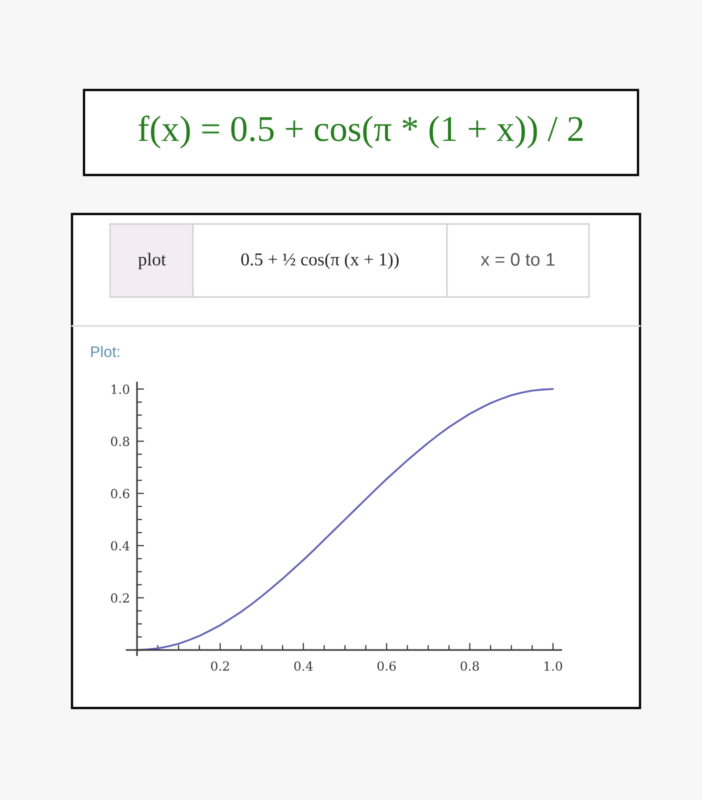 This screenshot has height=800, width=702. Describe the element at coordinates (105, 352) in the screenshot. I see `text: Plot:` at that location.